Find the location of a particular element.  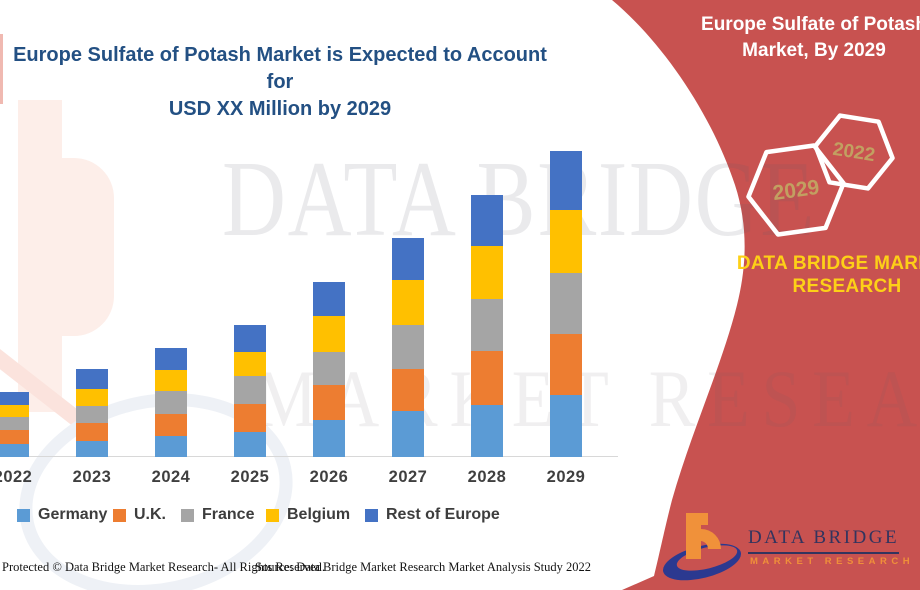

stacked-bar-2022 is located at coordinates (14, 424).